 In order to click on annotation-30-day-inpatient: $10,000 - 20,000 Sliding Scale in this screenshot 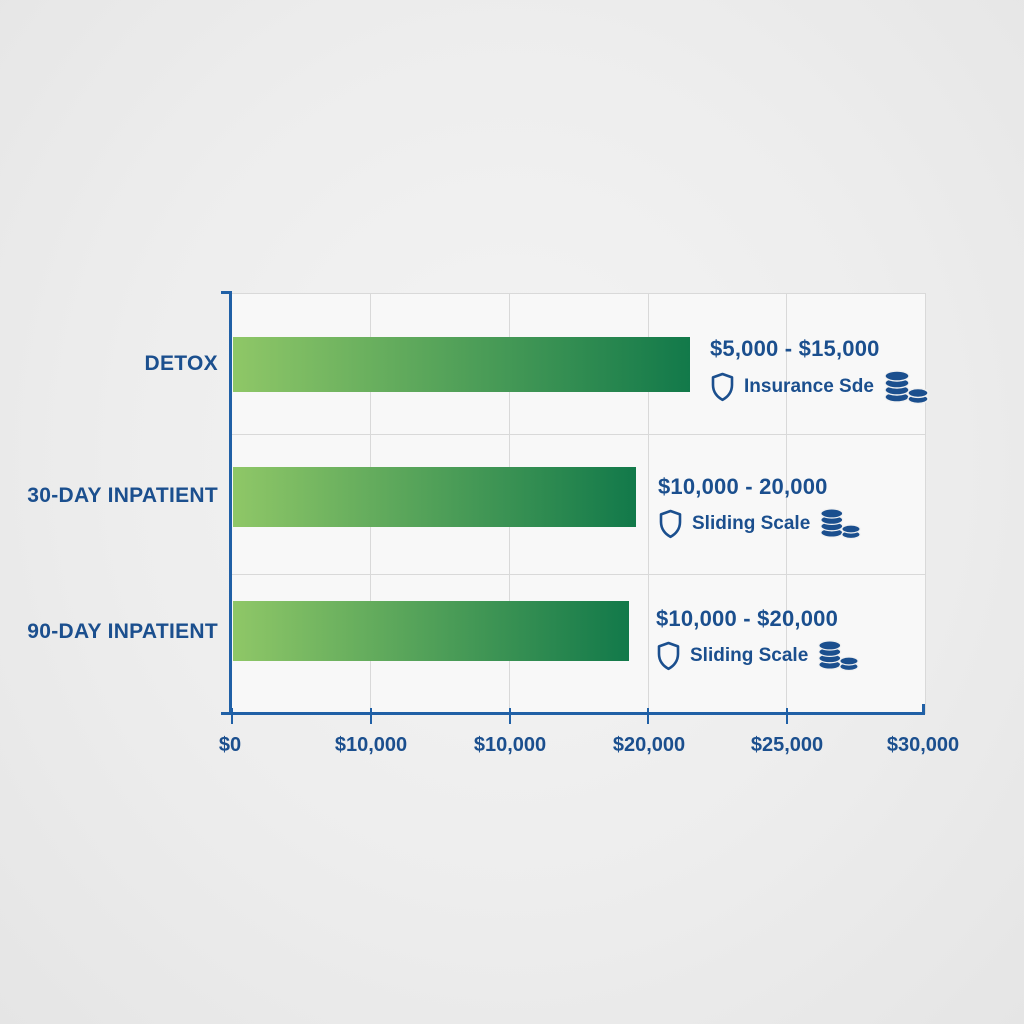, I will do `click(759, 507)`.